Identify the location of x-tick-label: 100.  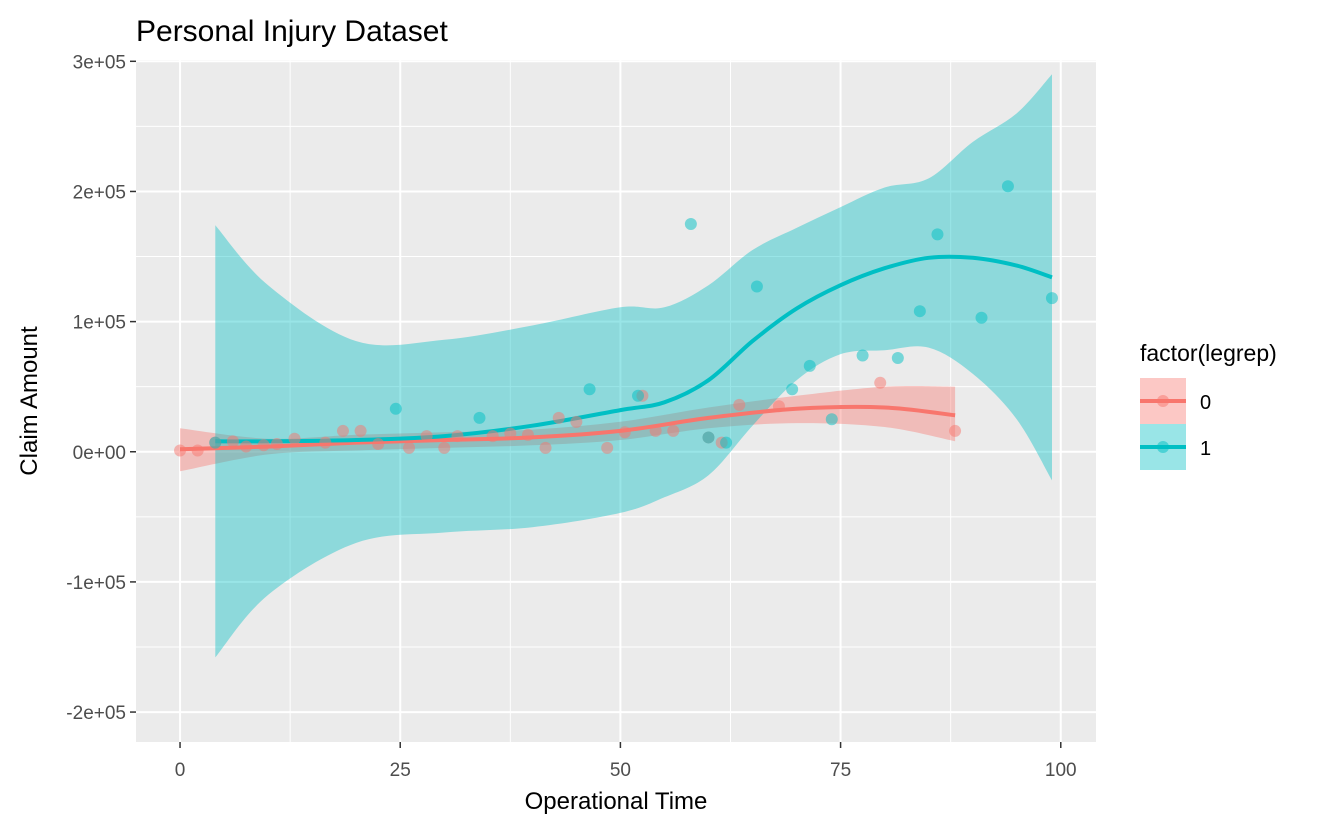
(1061, 770).